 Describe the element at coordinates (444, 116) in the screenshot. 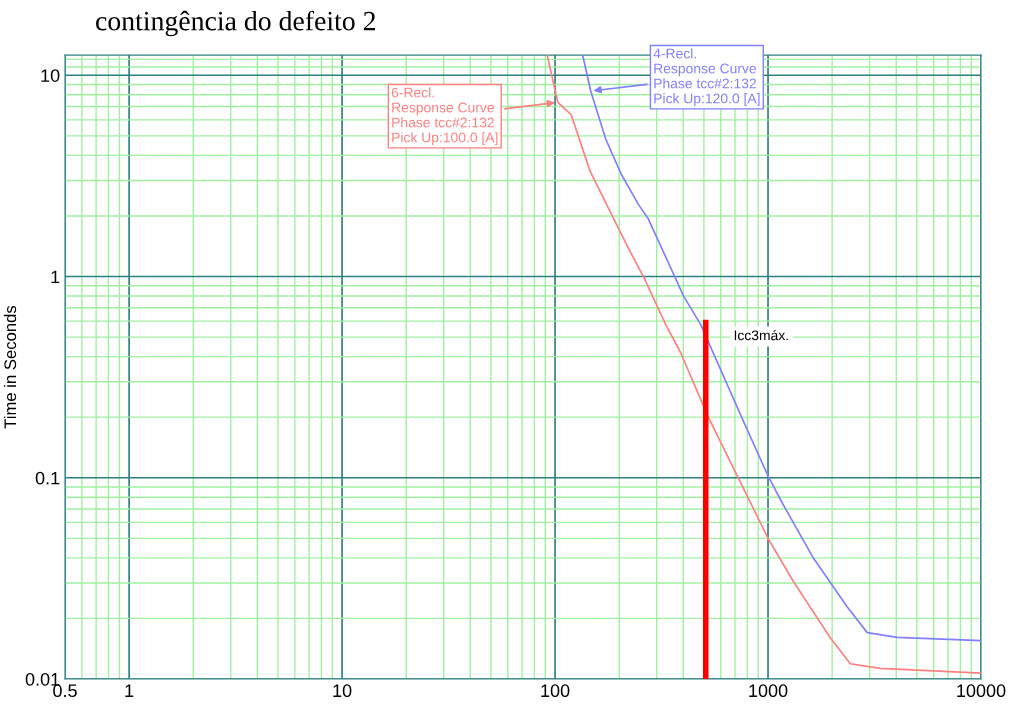

I see `annotation: 6-Recl. Response Curve Phase tcc#2:132 Pick Up:100.0 [A]` at that location.